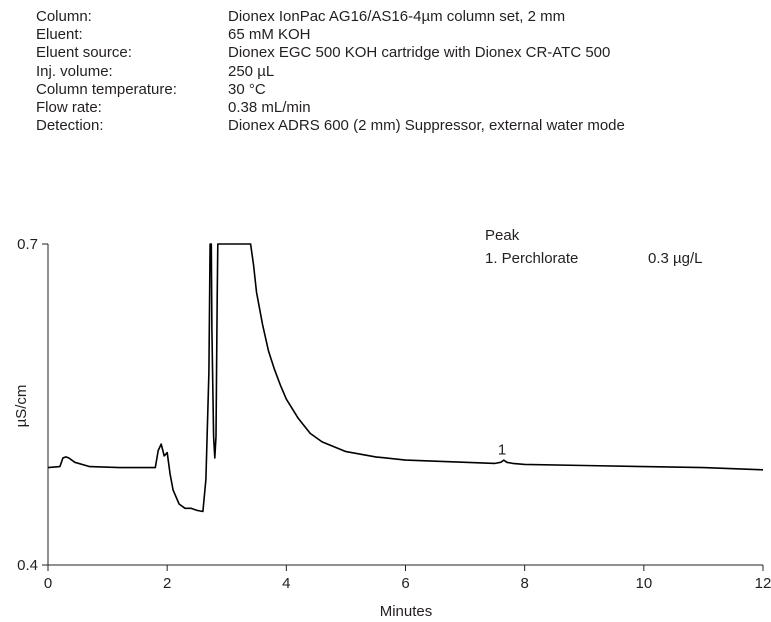 This screenshot has height=622, width=771. What do you see at coordinates (502, 450) in the screenshot?
I see `peak-label: 1` at bounding box center [502, 450].